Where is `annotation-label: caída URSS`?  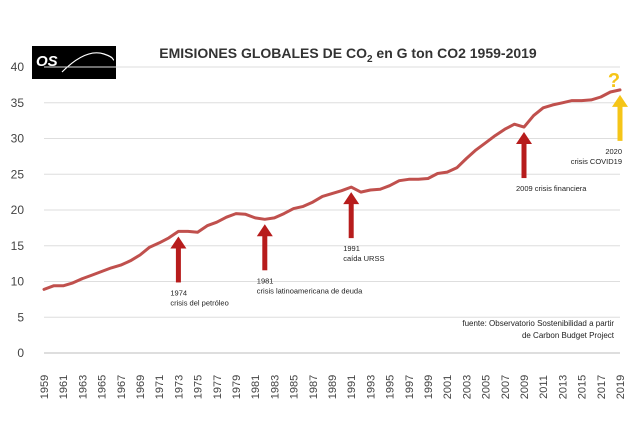
annotation-label: caída URSS is located at coordinates (363, 258).